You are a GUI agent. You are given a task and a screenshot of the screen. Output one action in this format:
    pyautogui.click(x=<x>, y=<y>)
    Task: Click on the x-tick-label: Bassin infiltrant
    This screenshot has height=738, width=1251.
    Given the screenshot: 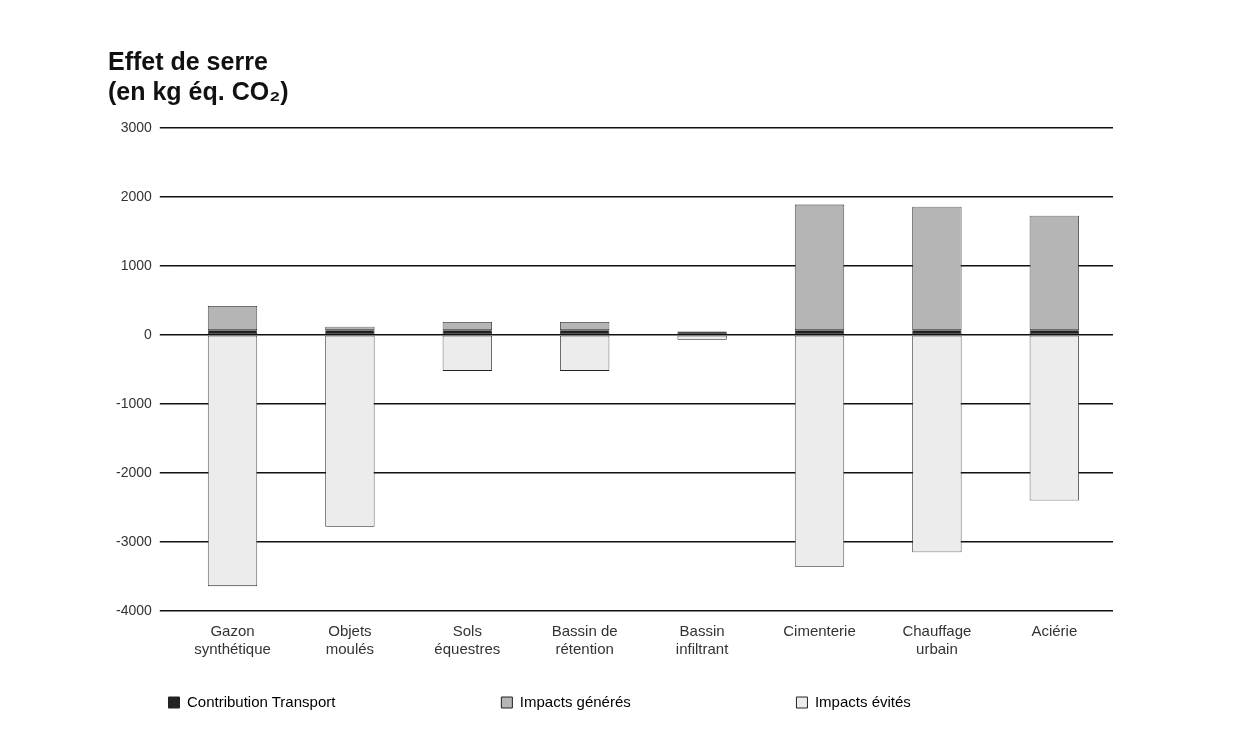 What is the action you would take?
    pyautogui.click(x=702, y=640)
    